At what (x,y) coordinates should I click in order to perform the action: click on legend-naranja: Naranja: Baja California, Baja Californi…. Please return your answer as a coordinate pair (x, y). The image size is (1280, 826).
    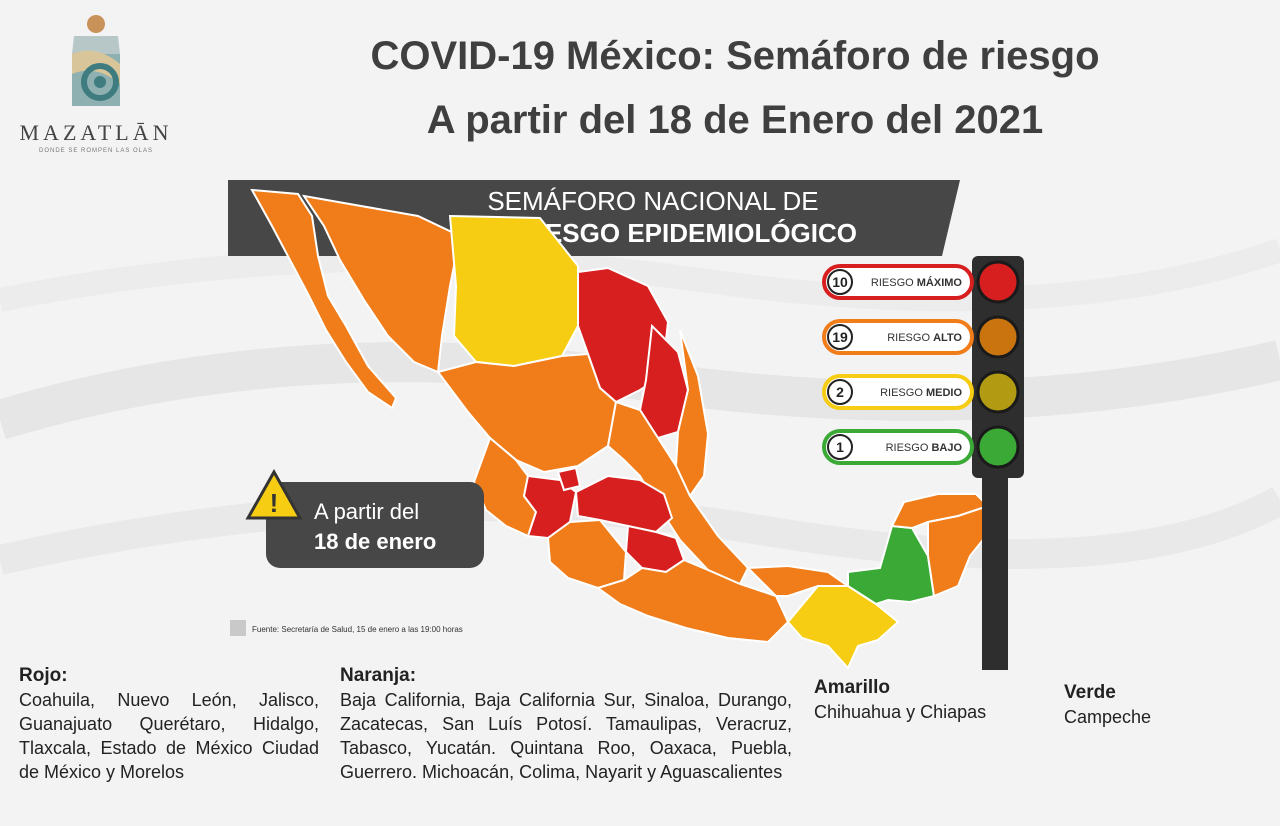
    Looking at the image, I should click on (566, 724).